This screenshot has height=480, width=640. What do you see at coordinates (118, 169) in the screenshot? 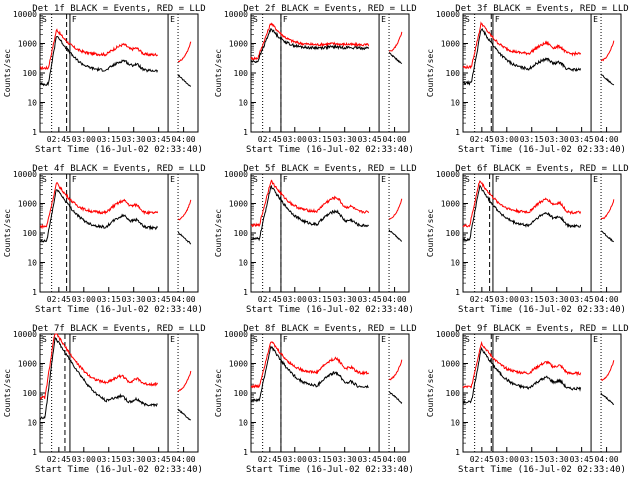
I see `panel-title: Det 4f BLACK = Events, RED = LLD` at bounding box center [118, 169].